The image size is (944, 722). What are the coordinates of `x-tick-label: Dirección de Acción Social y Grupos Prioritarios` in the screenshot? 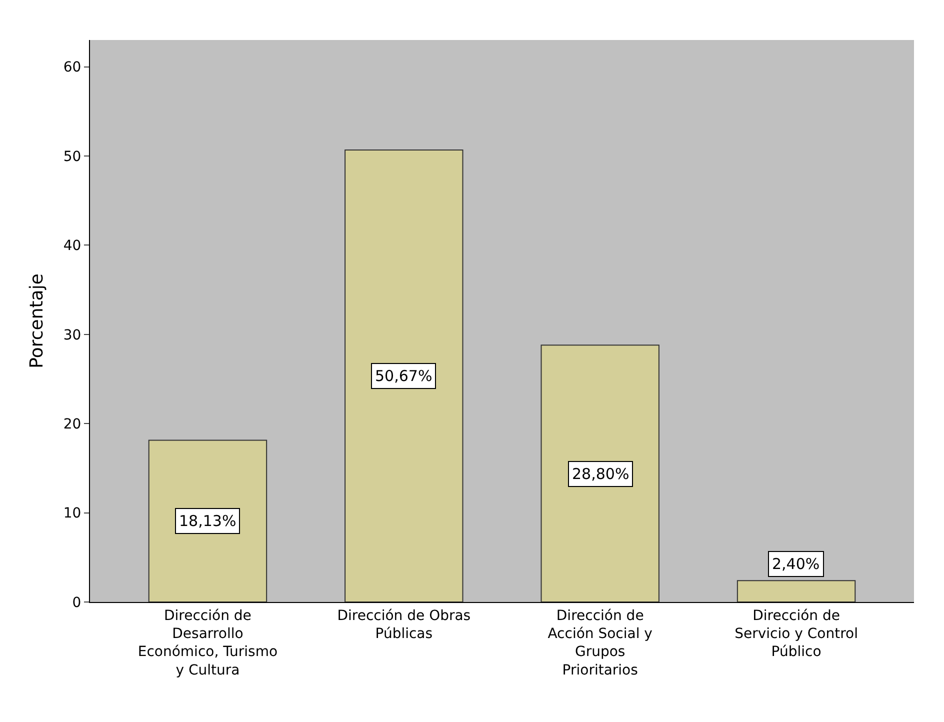 It's located at (600, 643).